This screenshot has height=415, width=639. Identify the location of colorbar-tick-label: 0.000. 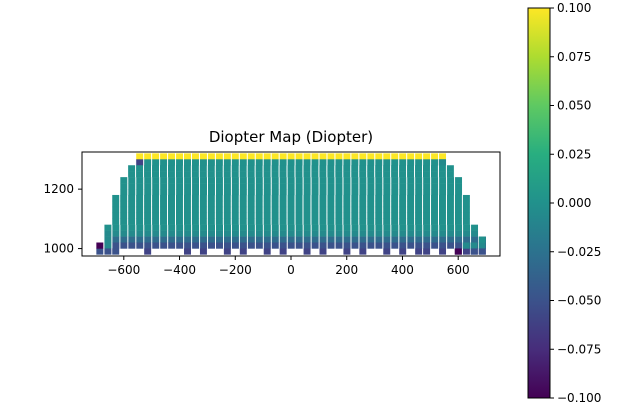
(574, 203).